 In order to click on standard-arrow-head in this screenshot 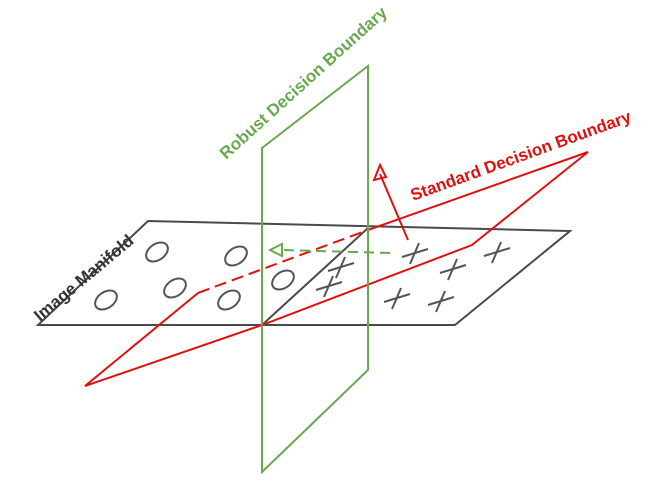, I will do `click(380, 172)`.